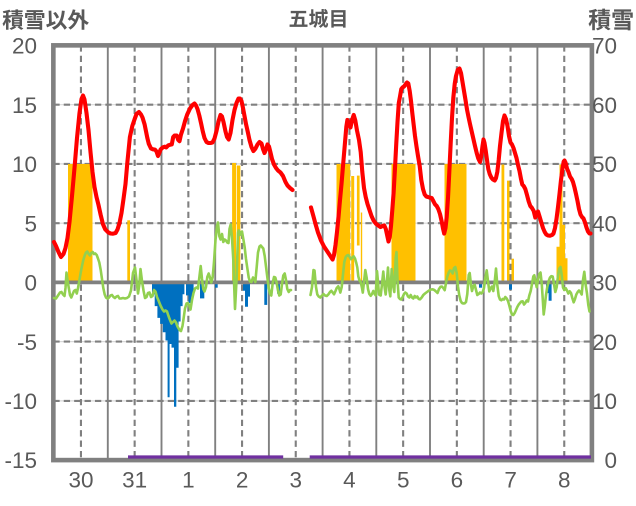 This screenshot has width=636, height=506. Describe the element at coordinates (20, 401) in the screenshot. I see `svg-text: -10` at that location.